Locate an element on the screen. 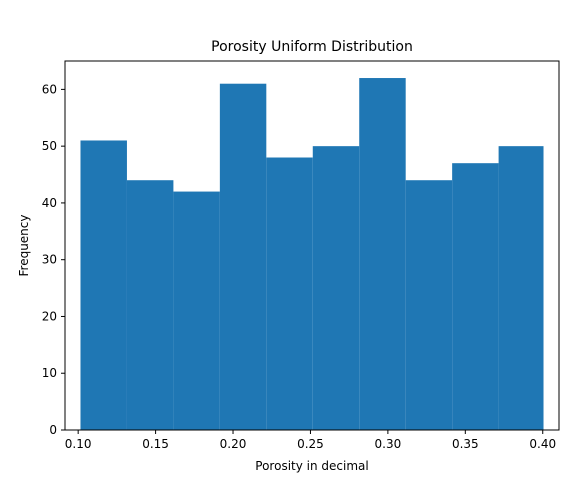 The width and height of the screenshot is (584, 483). x-tick-label: 0.20 is located at coordinates (233, 444).